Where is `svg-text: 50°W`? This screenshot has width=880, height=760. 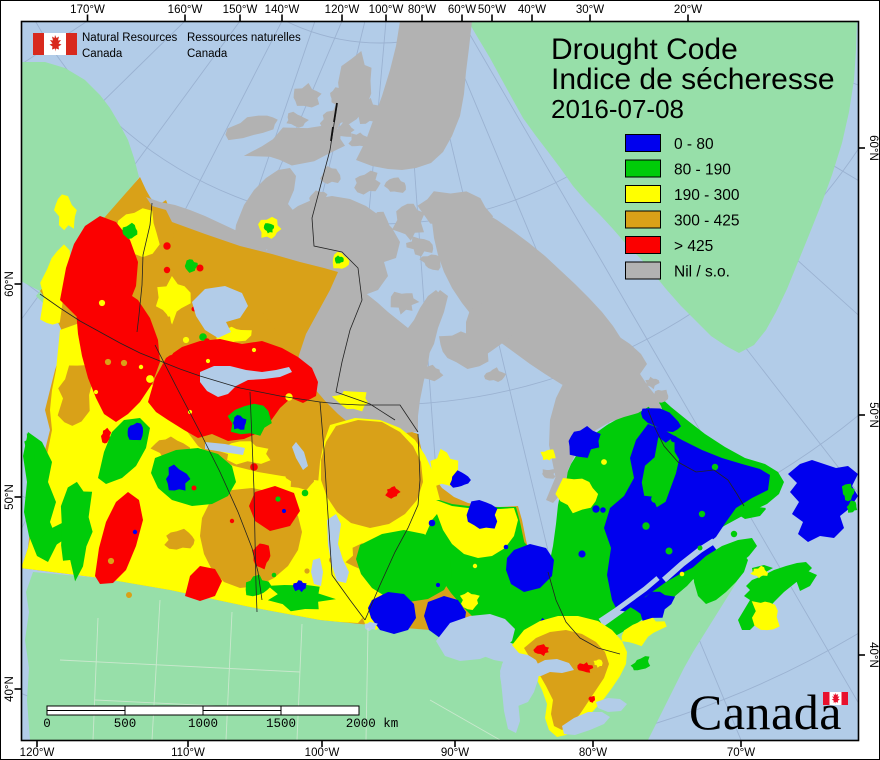
svg-text: 50°W is located at coordinates (492, 10).